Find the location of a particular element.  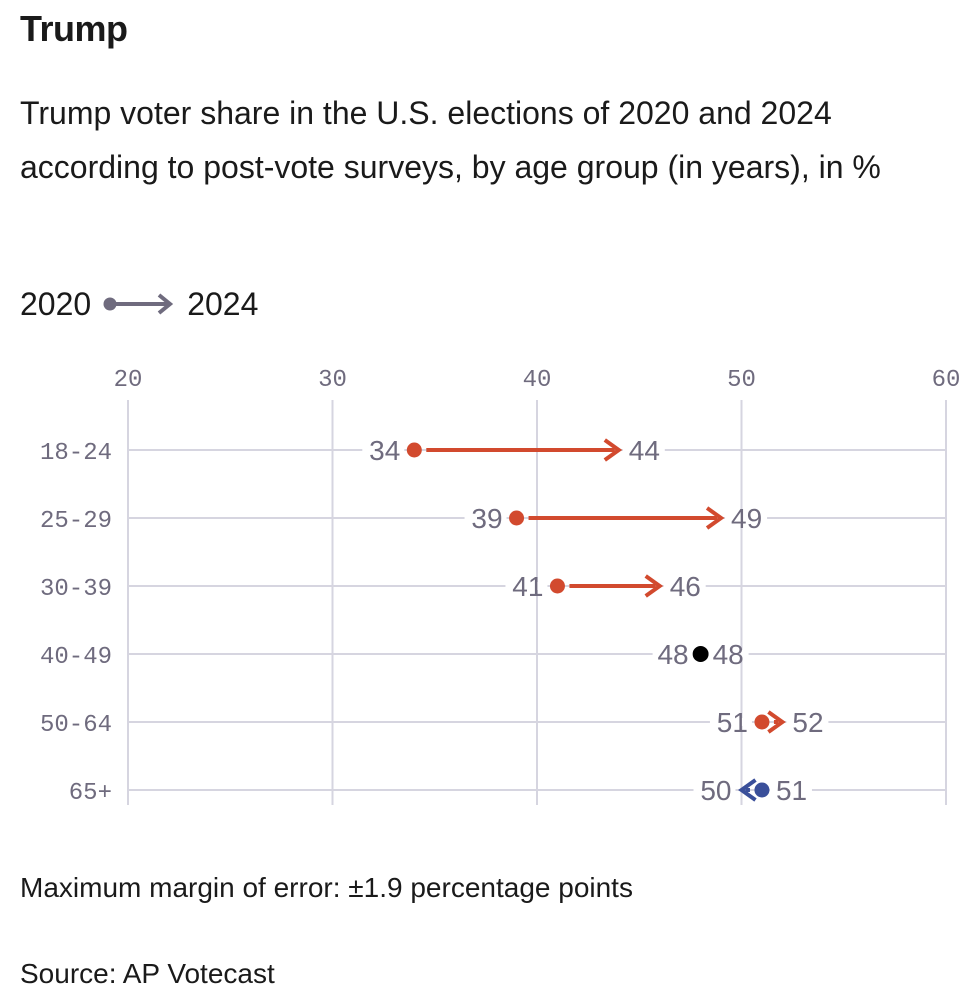

value-label-2020: 34 is located at coordinates (384, 450).